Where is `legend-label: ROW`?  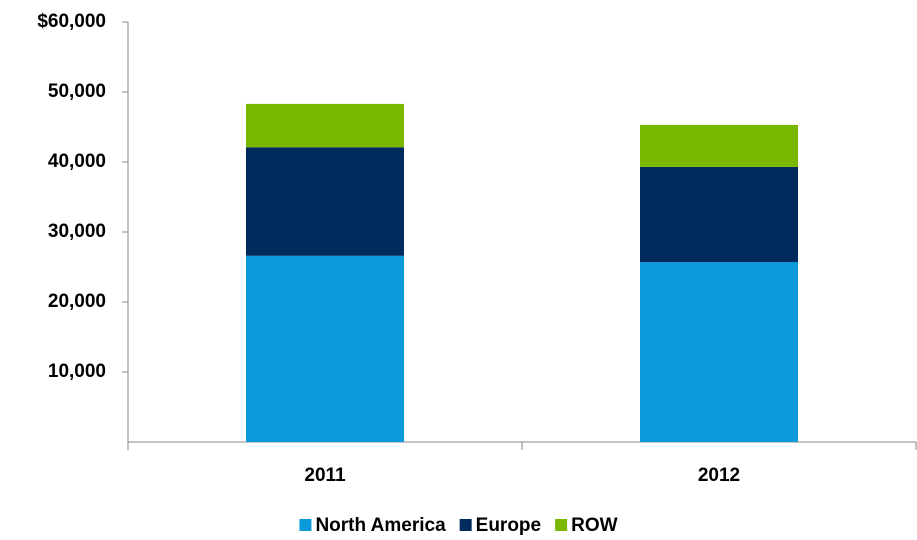
legend-label: ROW is located at coordinates (594, 525).